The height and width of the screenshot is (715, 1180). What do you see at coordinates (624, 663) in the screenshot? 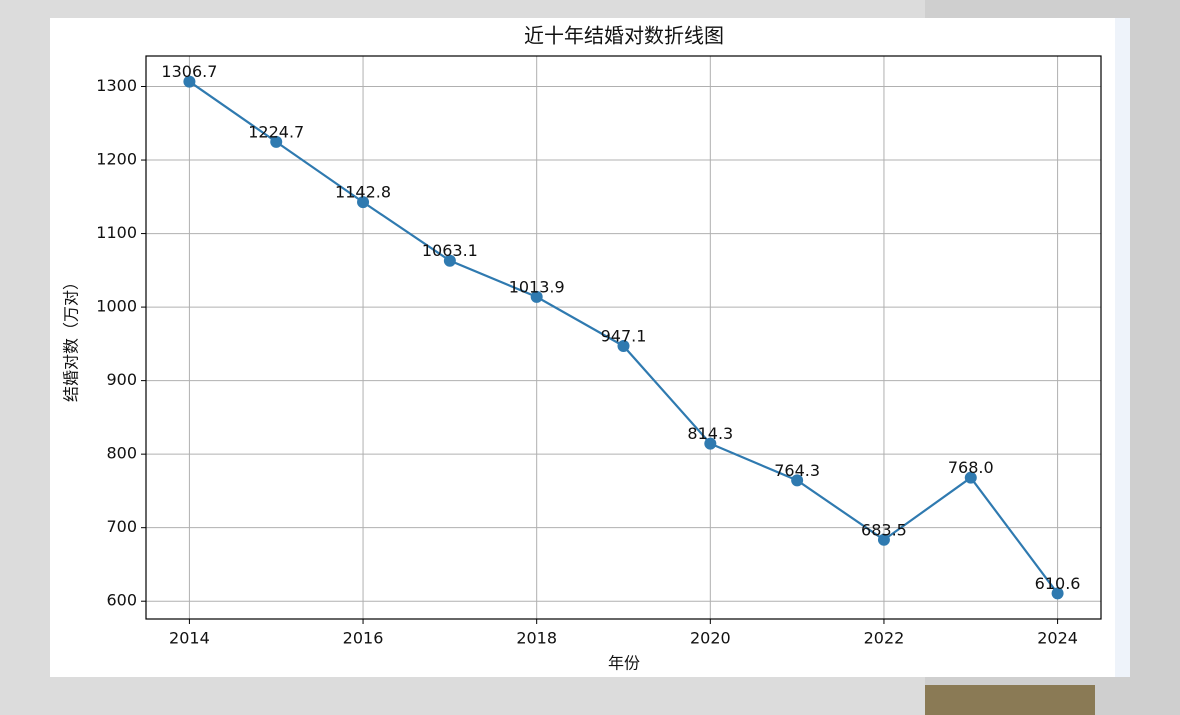
I see `x-axis-label: 年份` at bounding box center [624, 663].